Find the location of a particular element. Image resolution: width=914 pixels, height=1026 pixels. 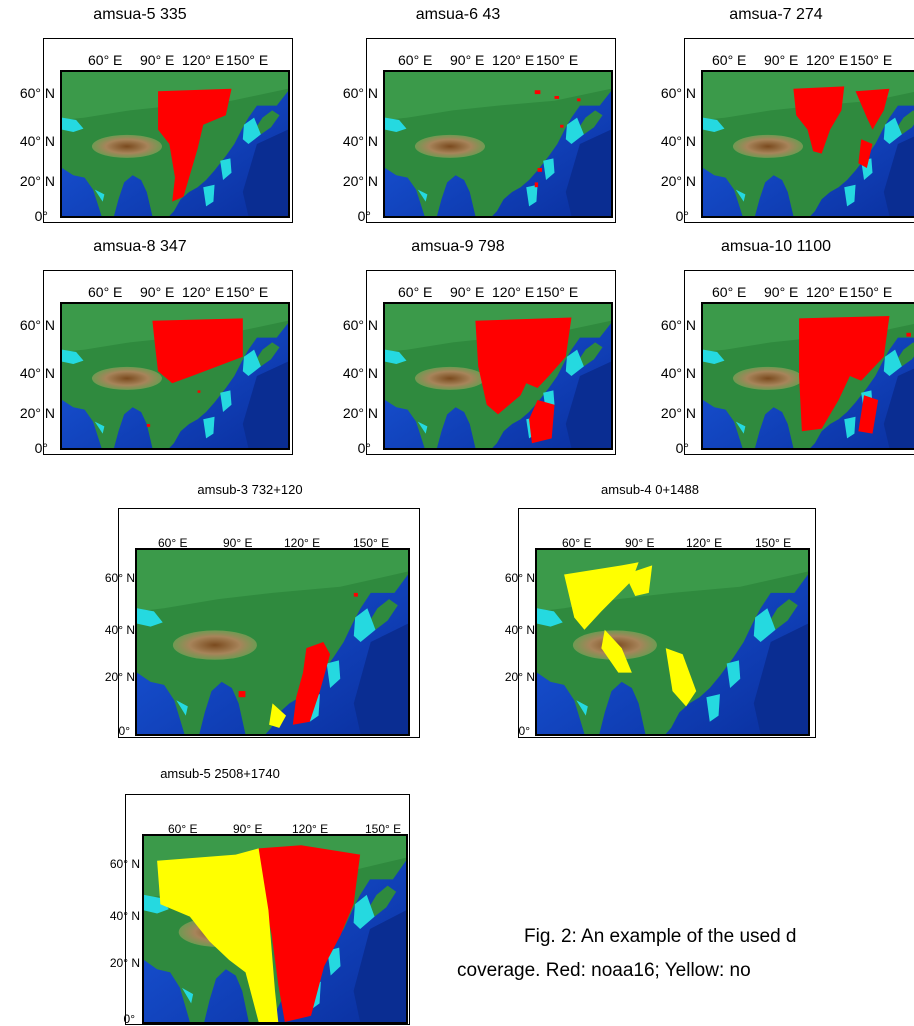

panel-title: amsub-4 0+1488 is located at coordinates (650, 489).